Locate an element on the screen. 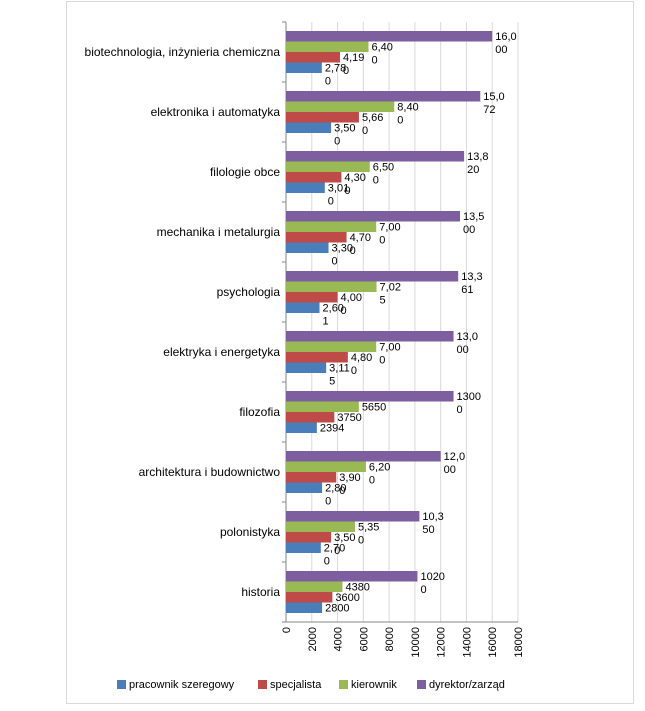  x-tick-label: 8000 is located at coordinates (390, 639).